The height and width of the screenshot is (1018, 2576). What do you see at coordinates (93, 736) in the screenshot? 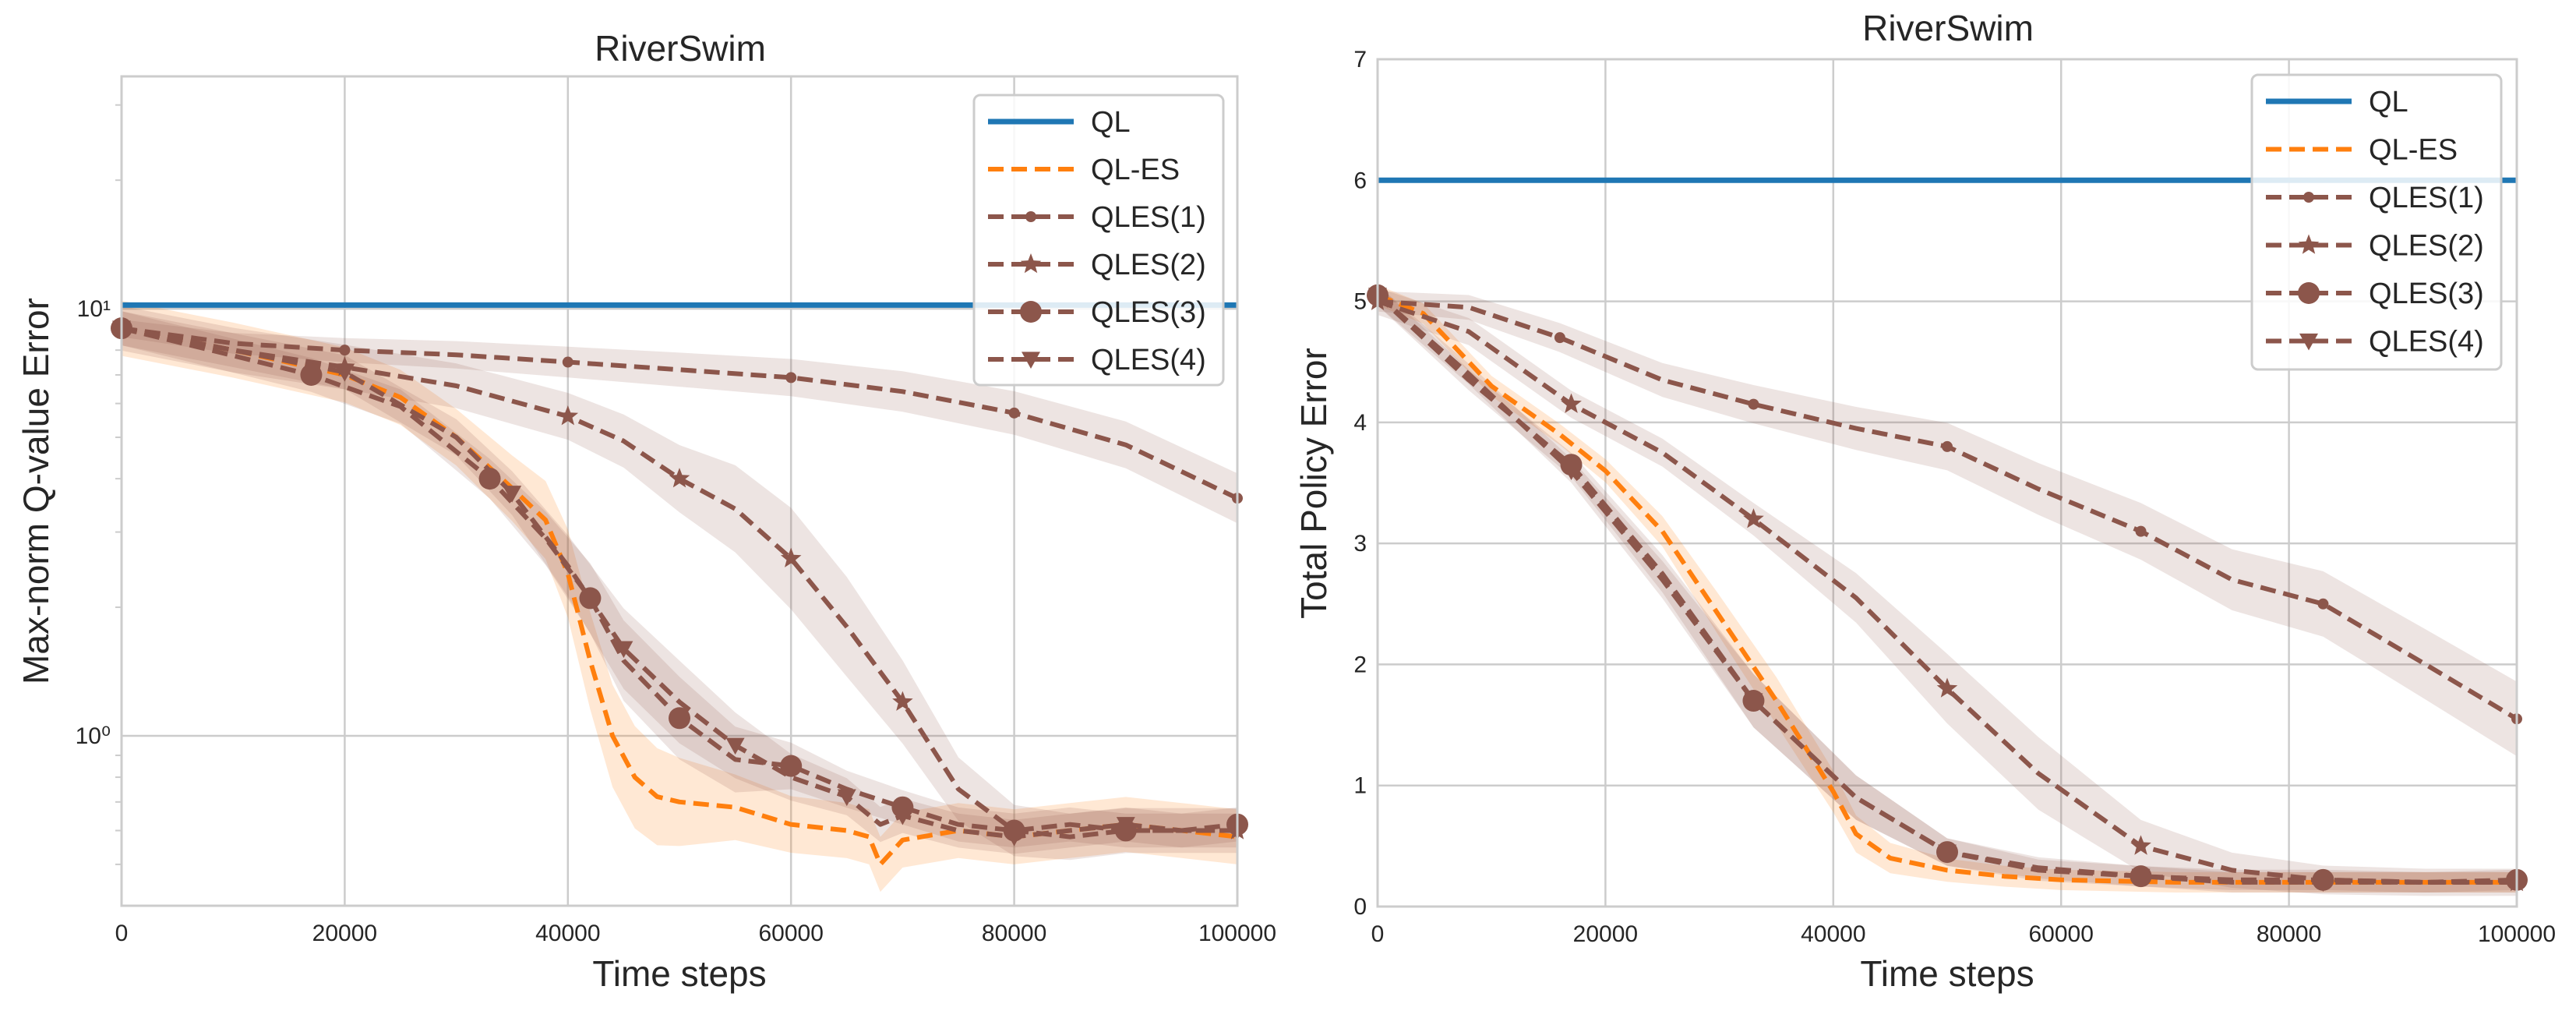
I see `y-tick-label: 10⁰` at bounding box center [93, 736].